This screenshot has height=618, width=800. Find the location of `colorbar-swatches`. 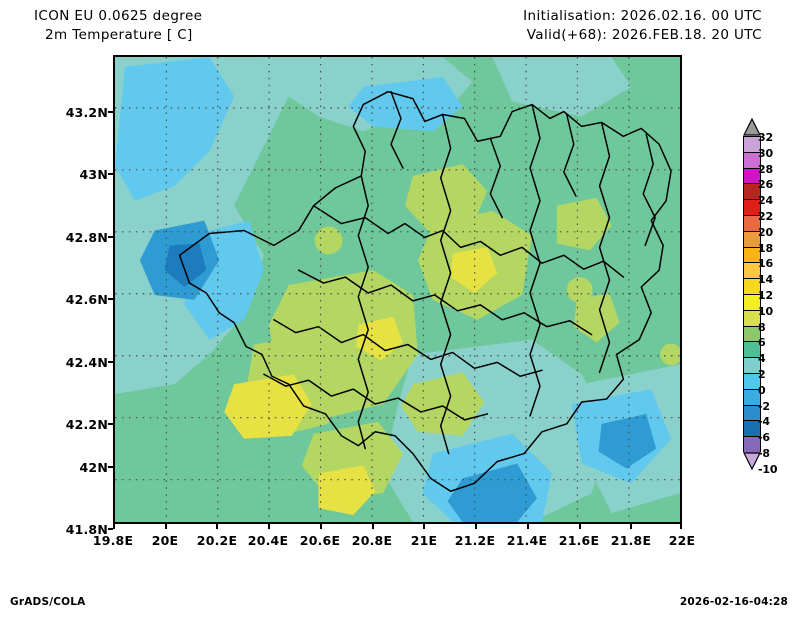

colorbar-swatches is located at coordinates (752, 294).